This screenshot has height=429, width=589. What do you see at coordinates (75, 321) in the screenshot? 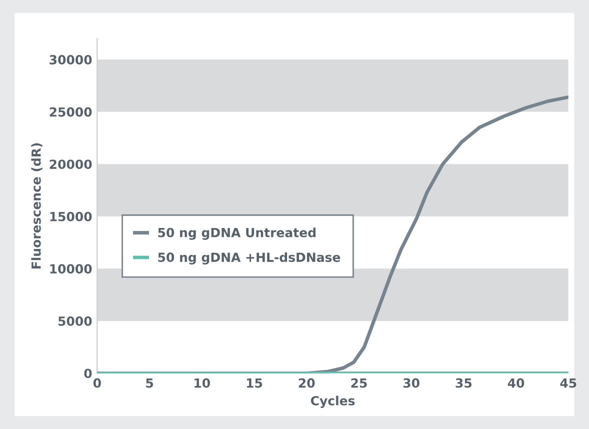
I see `y-tick-label: 5000` at bounding box center [75, 321].